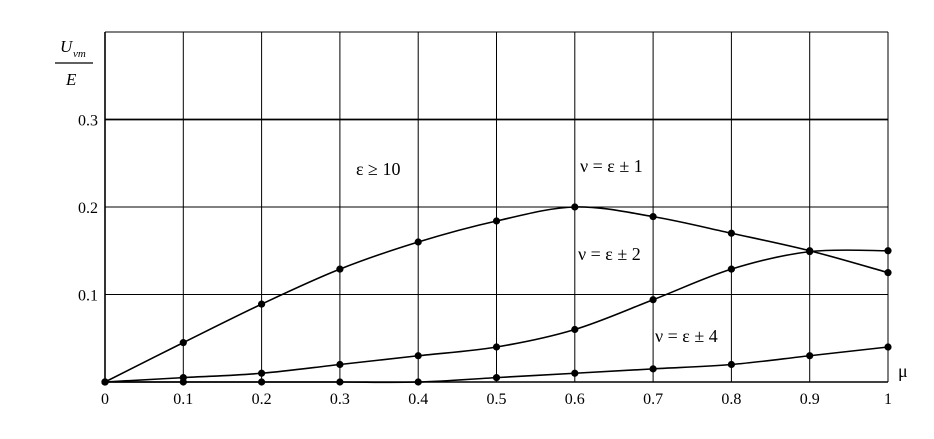 The width and height of the screenshot is (934, 439). What do you see at coordinates (378, 169) in the screenshot?
I see `annotation-epsilon-ge-10: ε ≥ 10` at bounding box center [378, 169].